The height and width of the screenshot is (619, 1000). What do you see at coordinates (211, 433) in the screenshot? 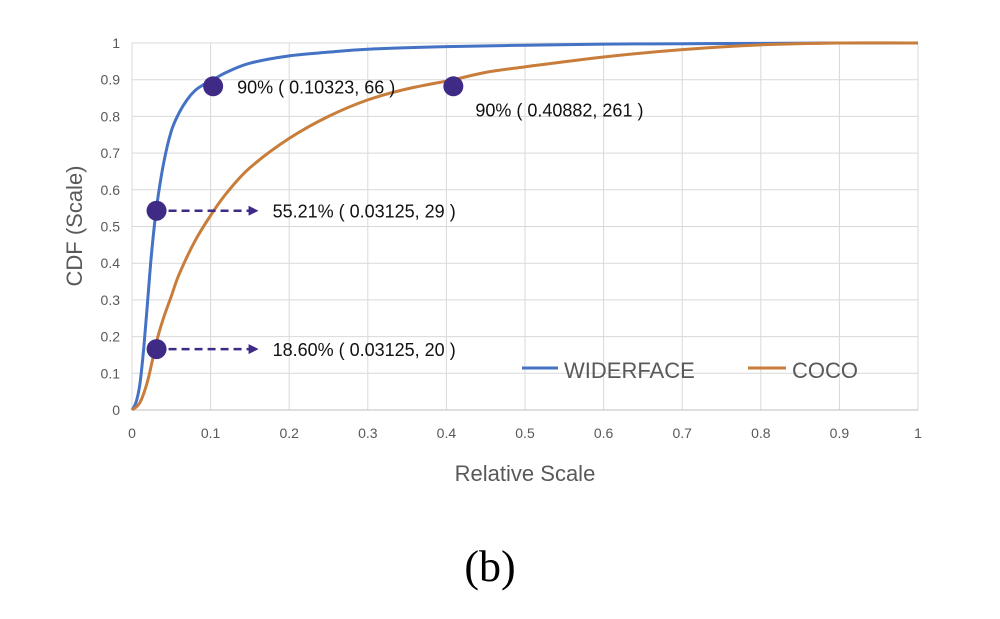
I see `x-tick-label-1: 0.1` at bounding box center [211, 433].